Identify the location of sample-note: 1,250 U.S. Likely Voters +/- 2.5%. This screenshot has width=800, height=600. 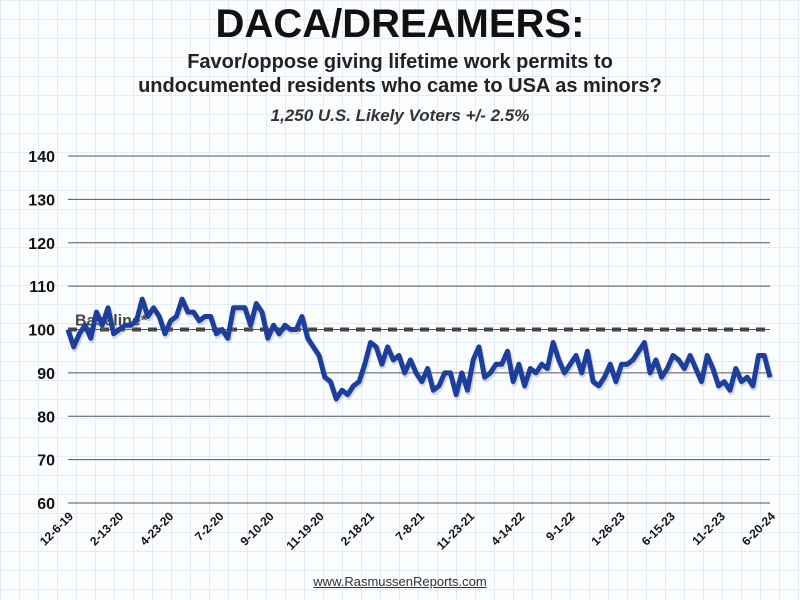
(400, 115).